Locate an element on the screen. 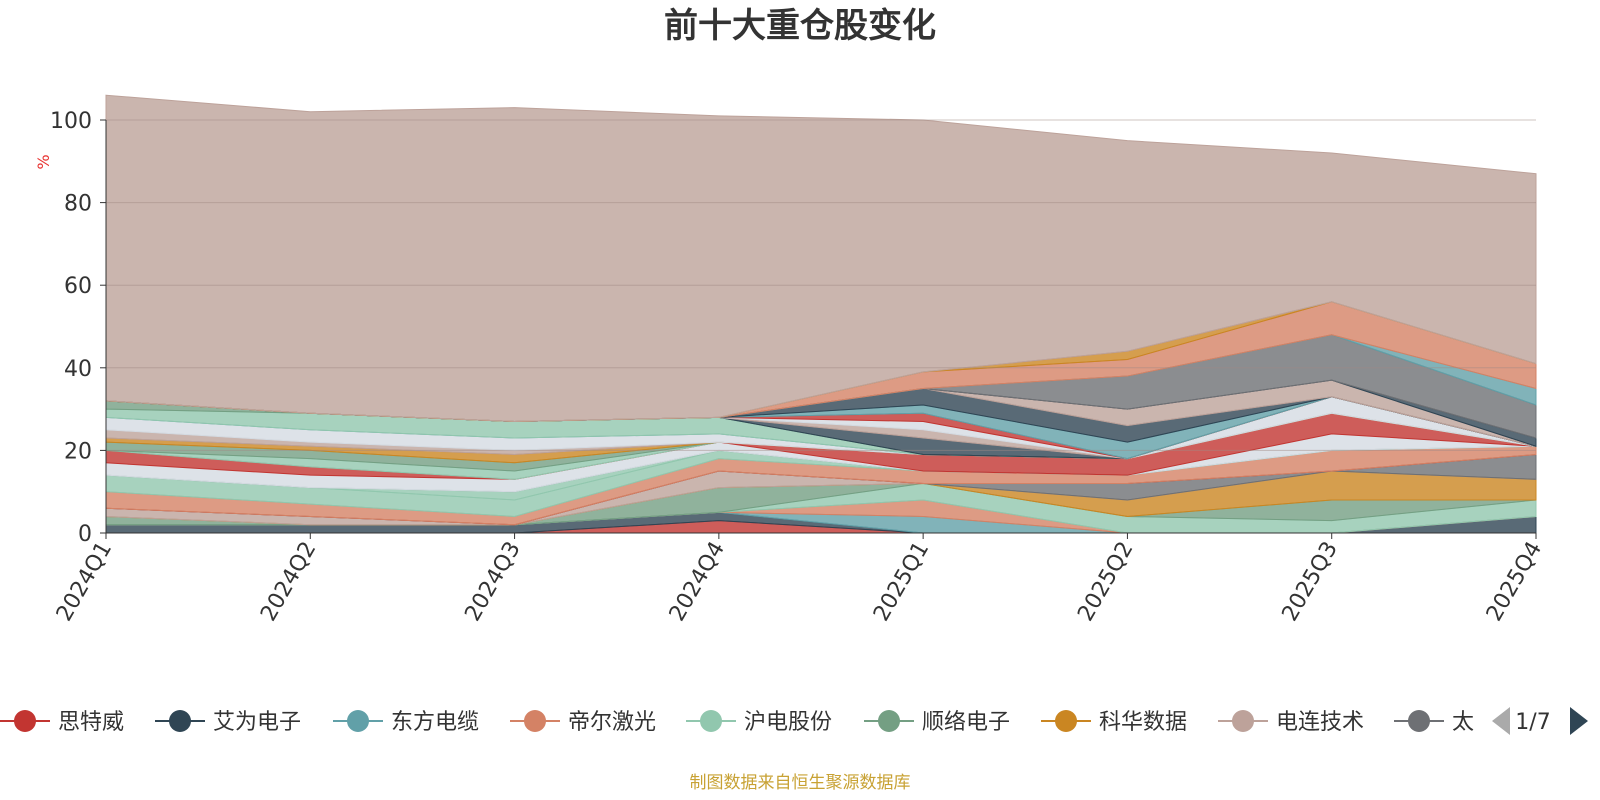 Image resolution: width=1600 pixels, height=800 pixels. x-tick-label: 2025Q4 is located at coordinates (1514, 582).